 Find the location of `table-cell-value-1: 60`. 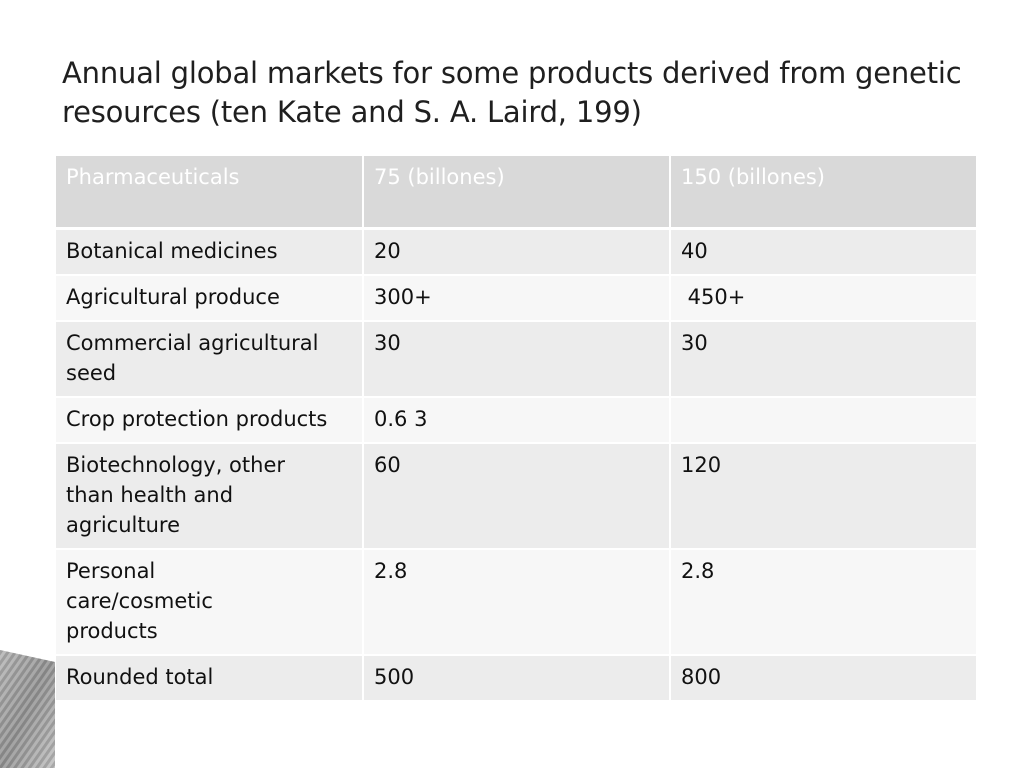

table-cell-value-1: 60 is located at coordinates (517, 496).